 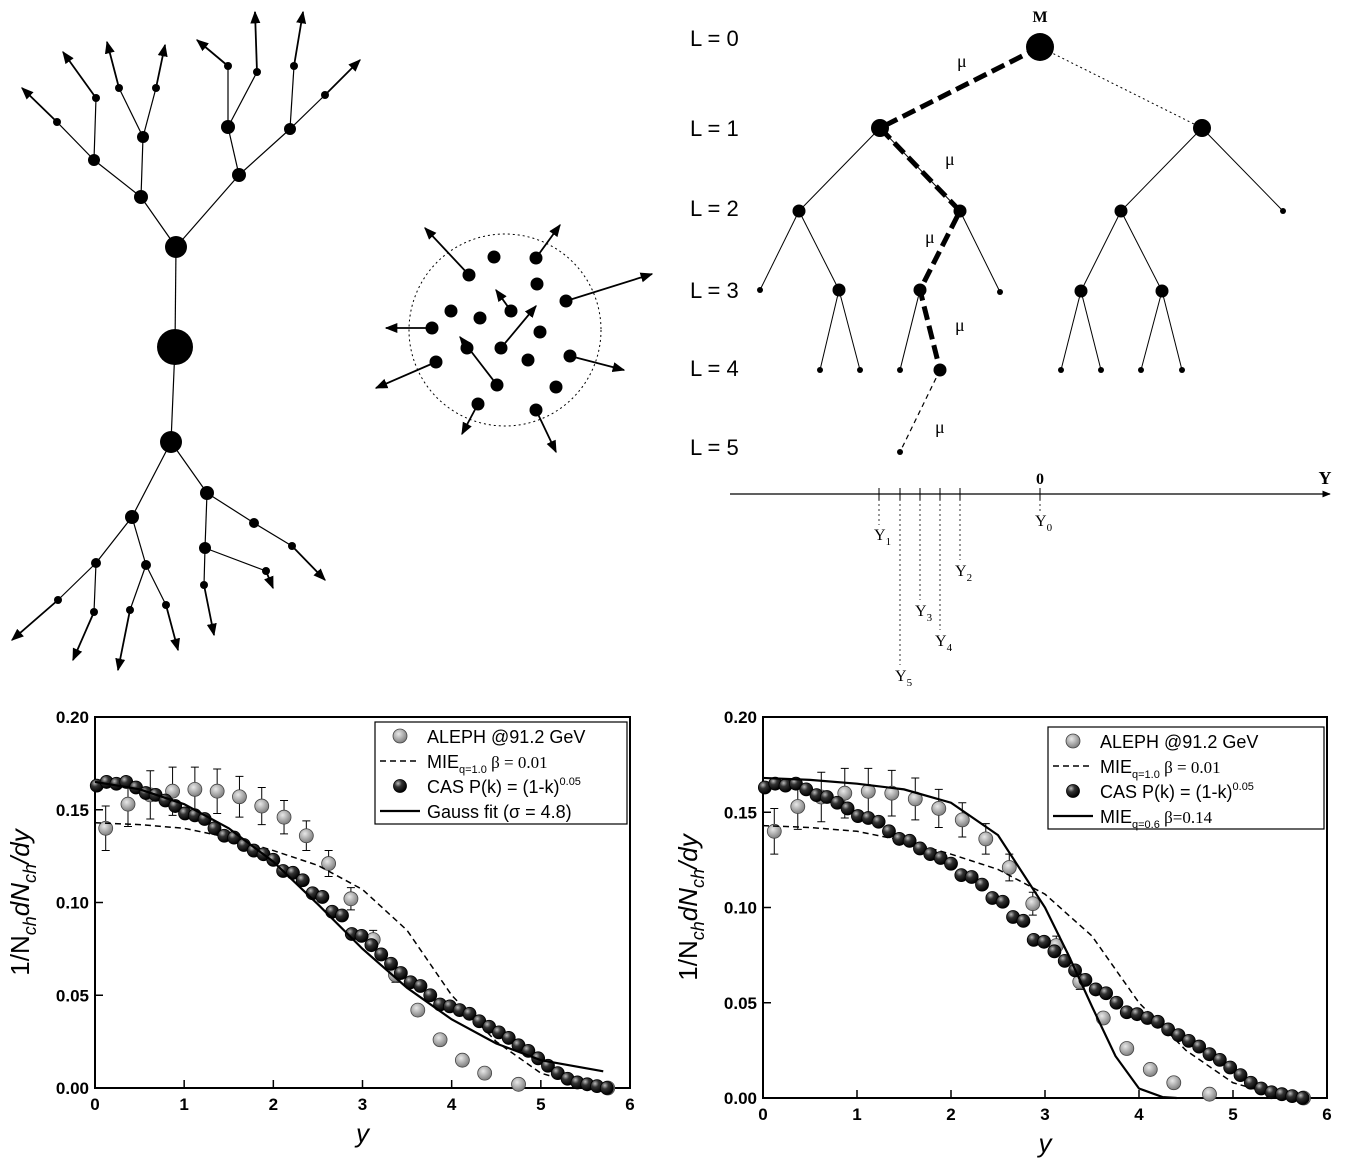 I want to click on edge-label: μ, so click(x=940, y=427).